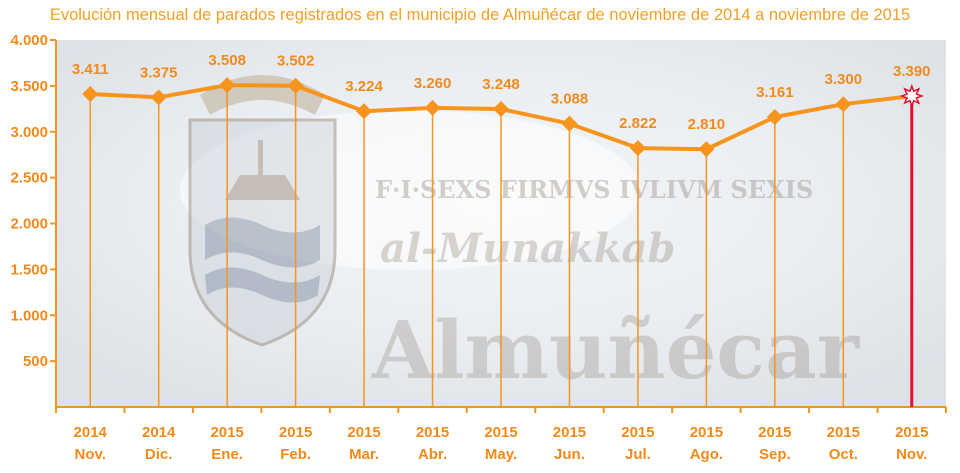 Image resolution: width=960 pixels, height=473 pixels. What do you see at coordinates (912, 71) in the screenshot?
I see `highlight-data-label: 3.390` at bounding box center [912, 71].